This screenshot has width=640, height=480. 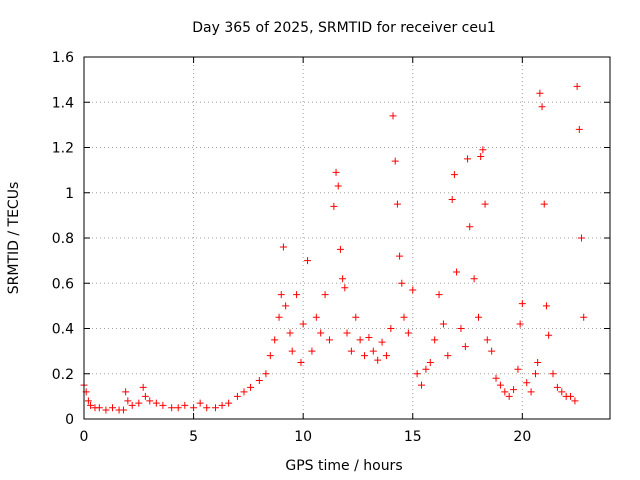 I want to click on y-tick-label: 1.6, so click(x=63, y=58).